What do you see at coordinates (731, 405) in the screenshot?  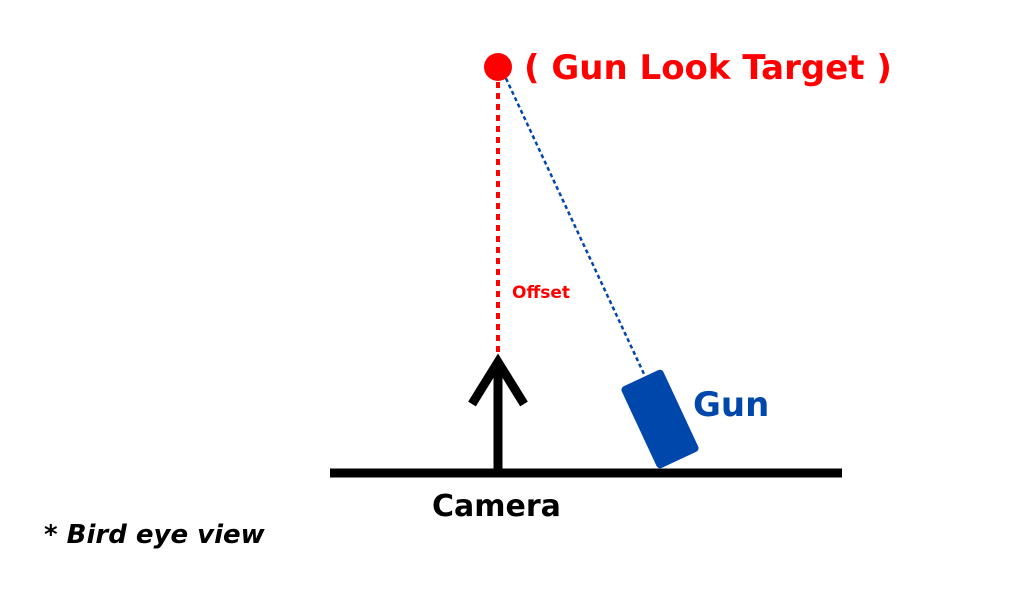 I see `gun-label: Gun` at bounding box center [731, 405].